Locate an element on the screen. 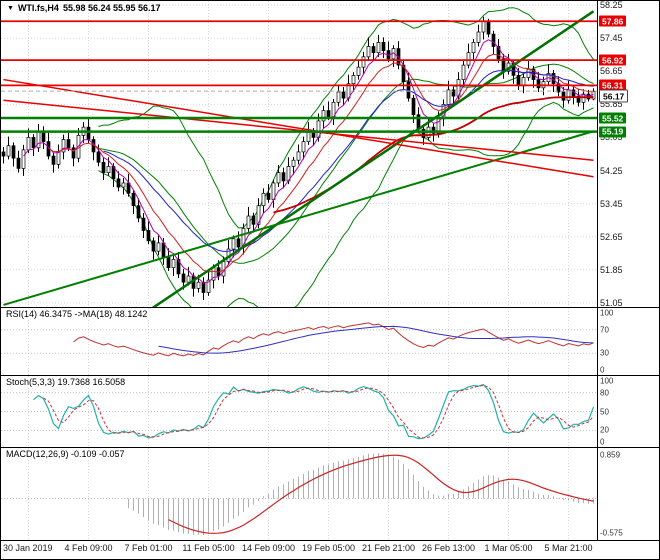 The width and height of the screenshot is (660, 560). rsi-label: RSI(14) 46.3475 ->MA(18) 48.1242 is located at coordinates (77, 314).